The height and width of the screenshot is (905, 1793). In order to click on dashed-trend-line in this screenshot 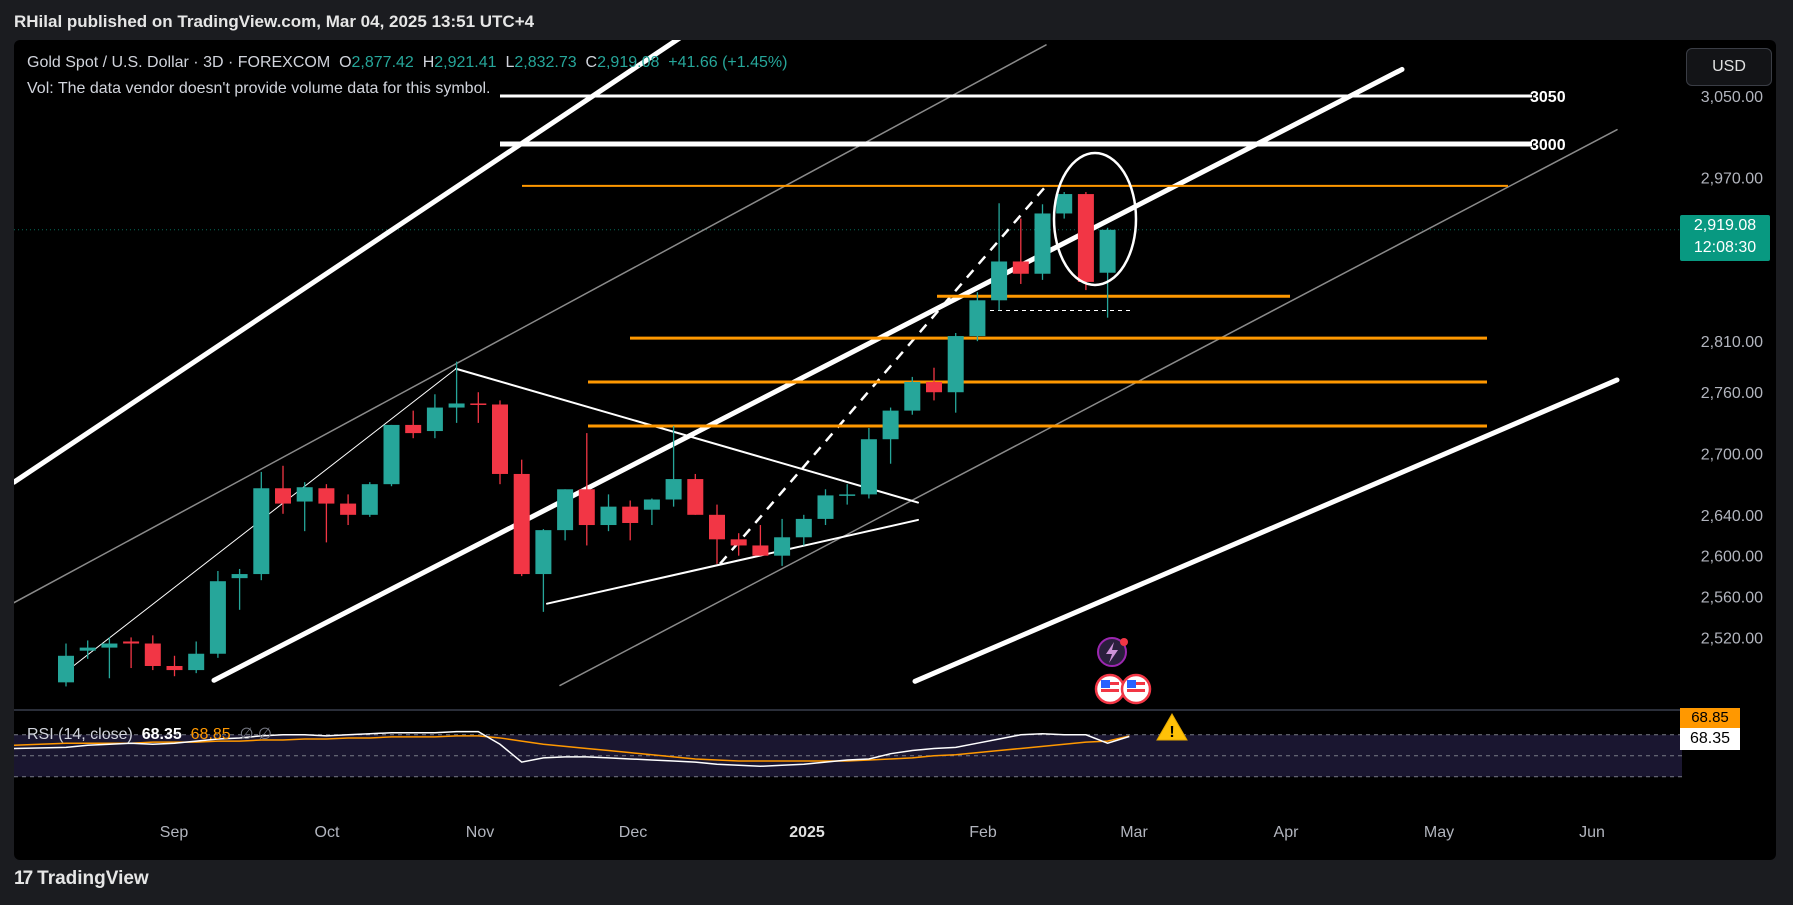, I will do `click(883, 375)`.